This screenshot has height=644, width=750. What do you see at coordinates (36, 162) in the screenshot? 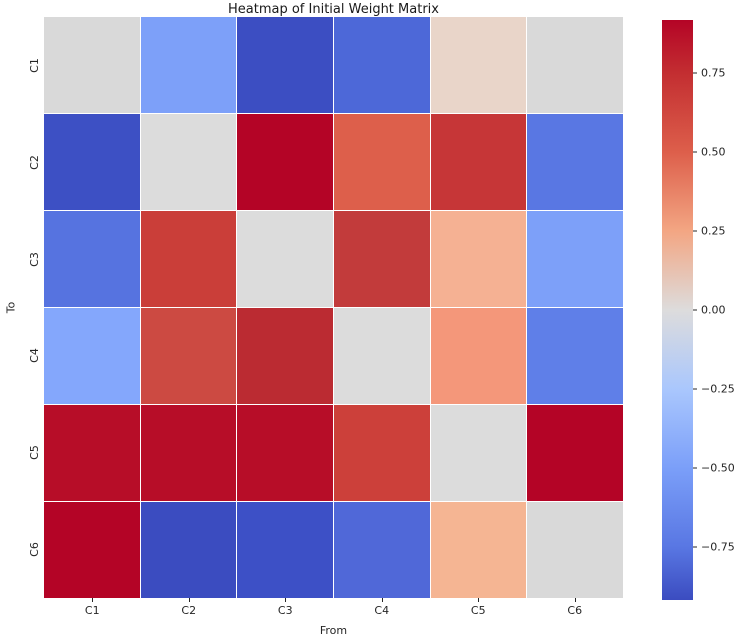
I see `y-tick-label: C2` at bounding box center [36, 162].